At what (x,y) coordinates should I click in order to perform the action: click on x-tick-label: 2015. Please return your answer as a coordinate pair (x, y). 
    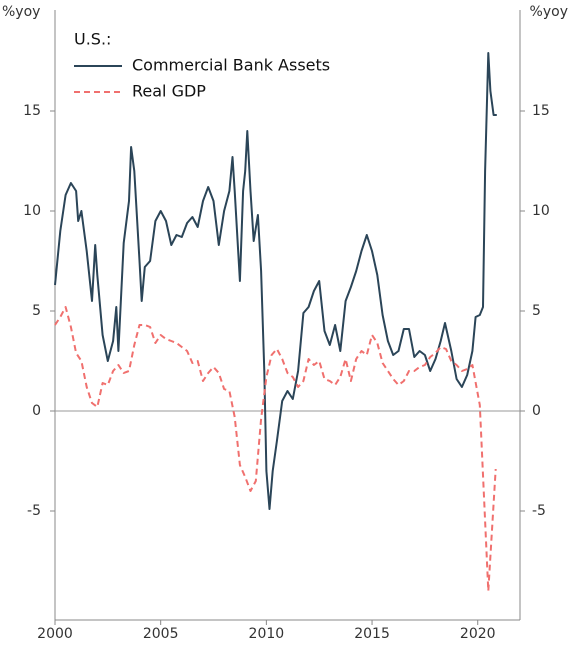
    Looking at the image, I should click on (372, 634).